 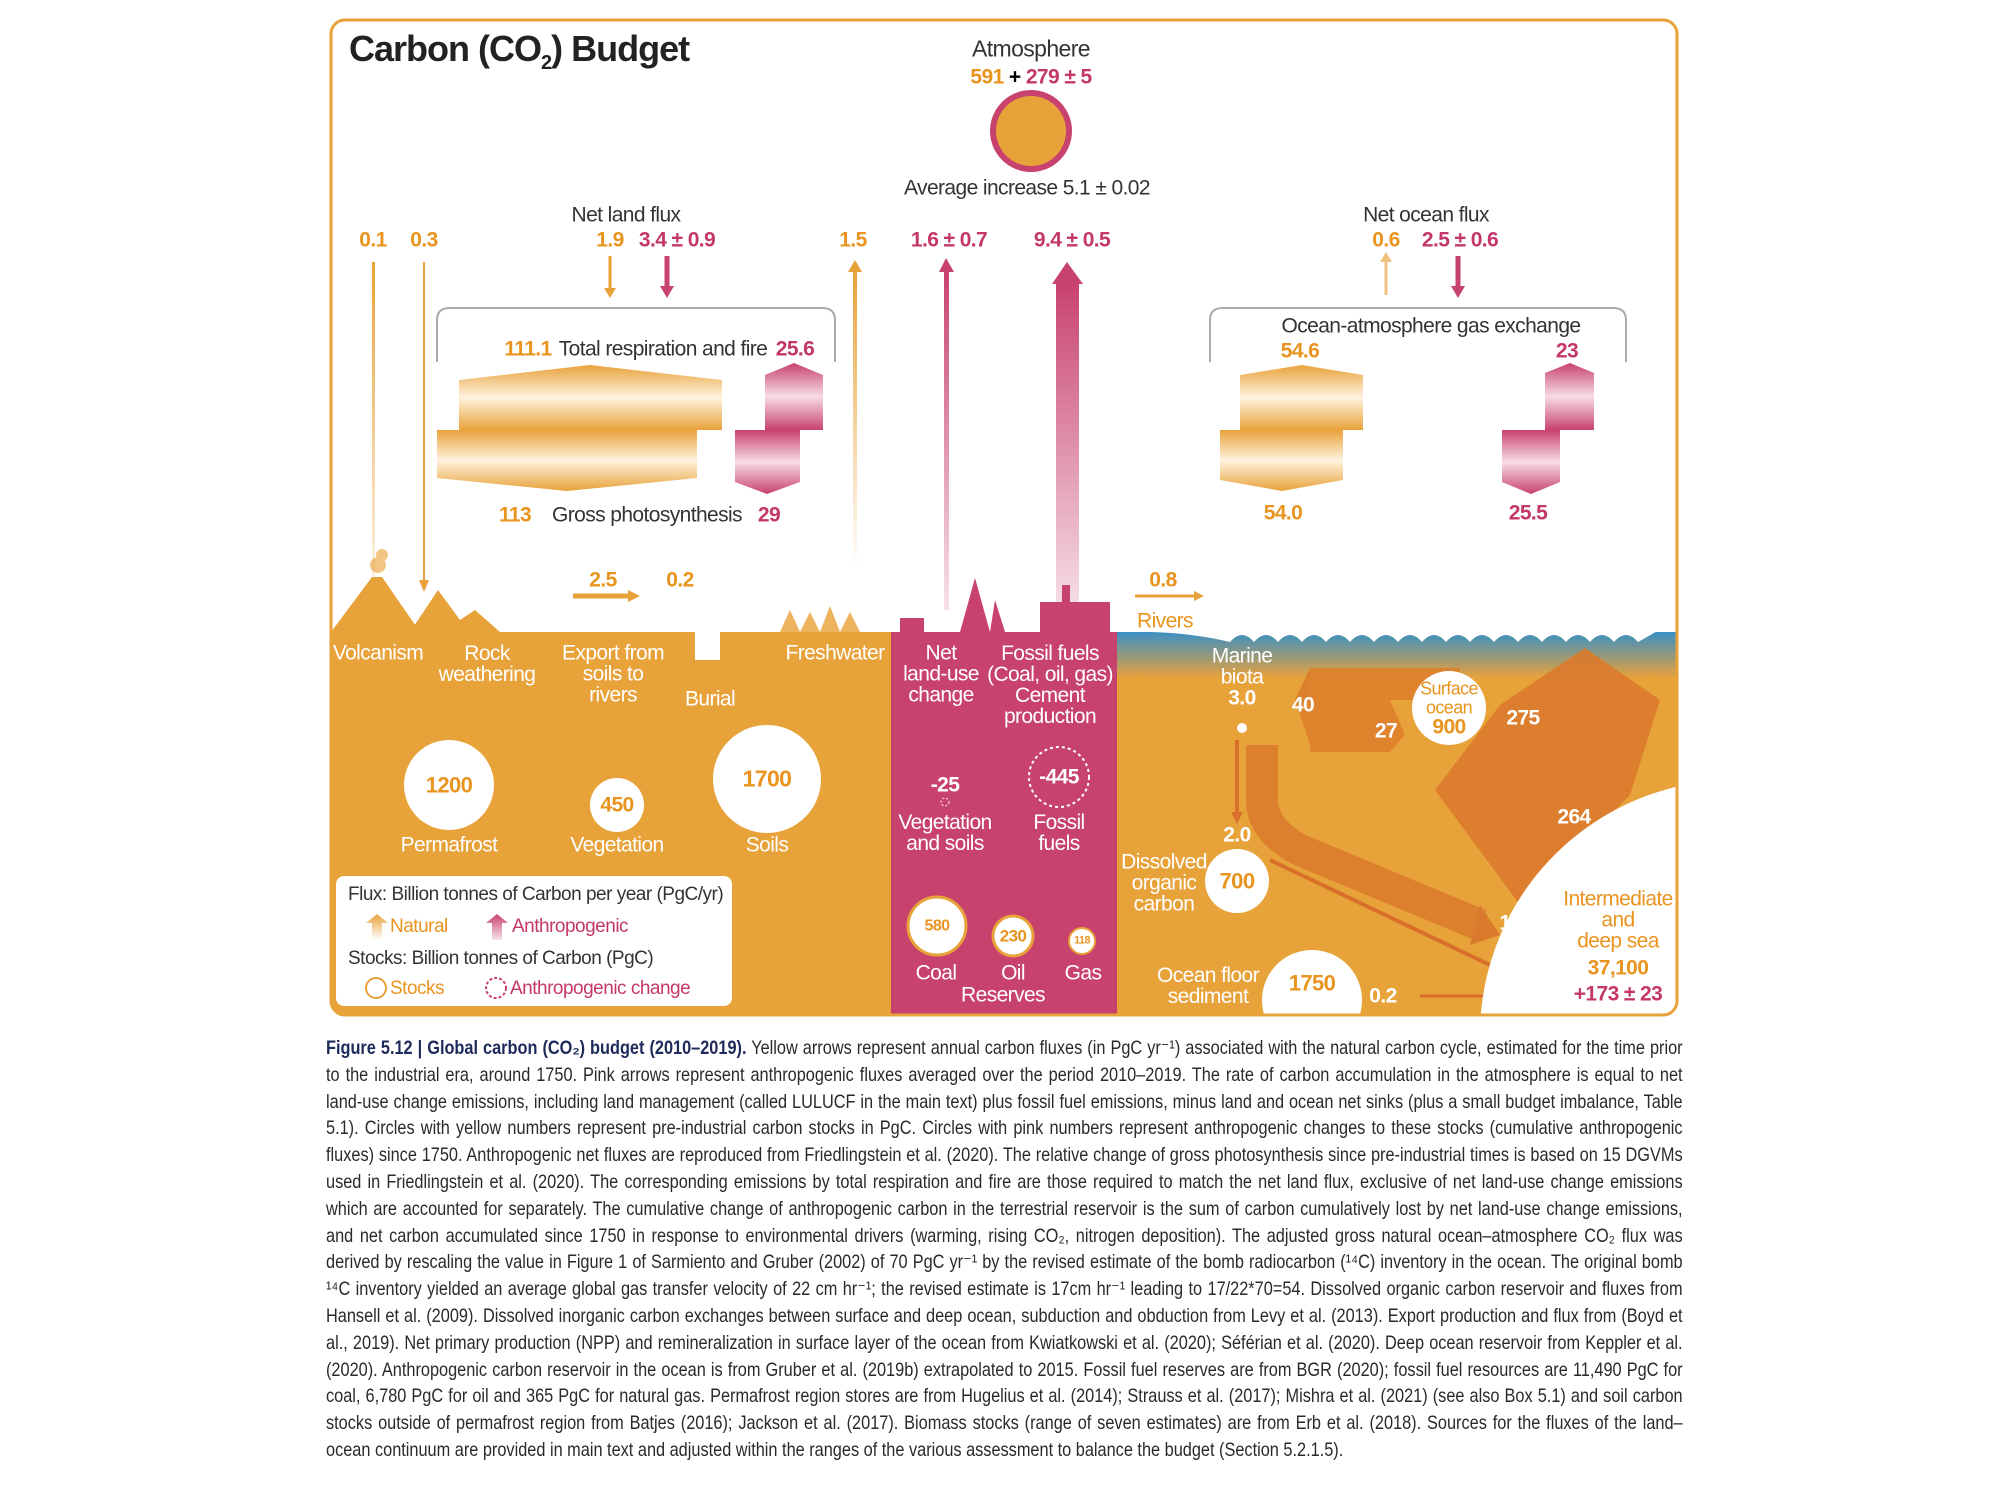 I want to click on remin-flux: 27, so click(x=1386, y=731).